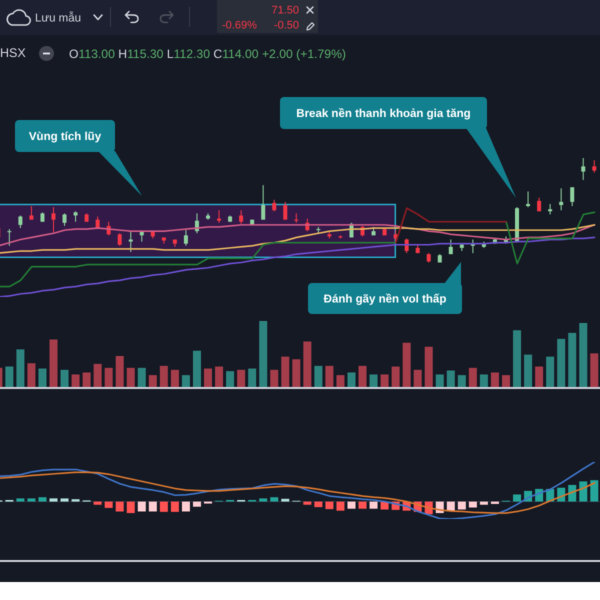 The height and width of the screenshot is (600, 600). Describe the element at coordinates (65, 137) in the screenshot. I see `text: Vùng tích lũy` at that location.